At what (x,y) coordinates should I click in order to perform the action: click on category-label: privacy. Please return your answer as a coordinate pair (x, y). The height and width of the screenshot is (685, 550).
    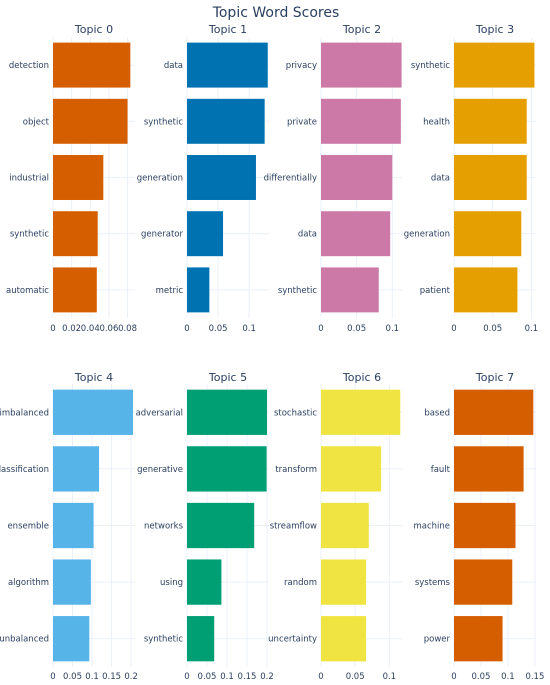
    Looking at the image, I should click on (301, 66).